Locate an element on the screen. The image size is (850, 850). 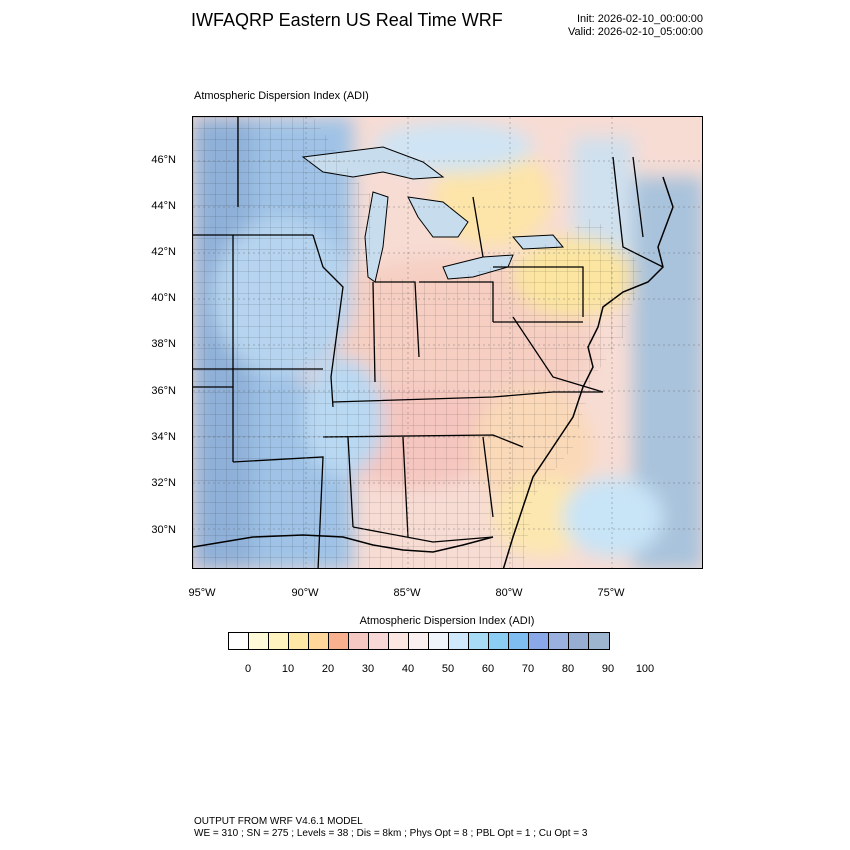
lat-label-30n: 30°N is located at coordinates (163, 530).